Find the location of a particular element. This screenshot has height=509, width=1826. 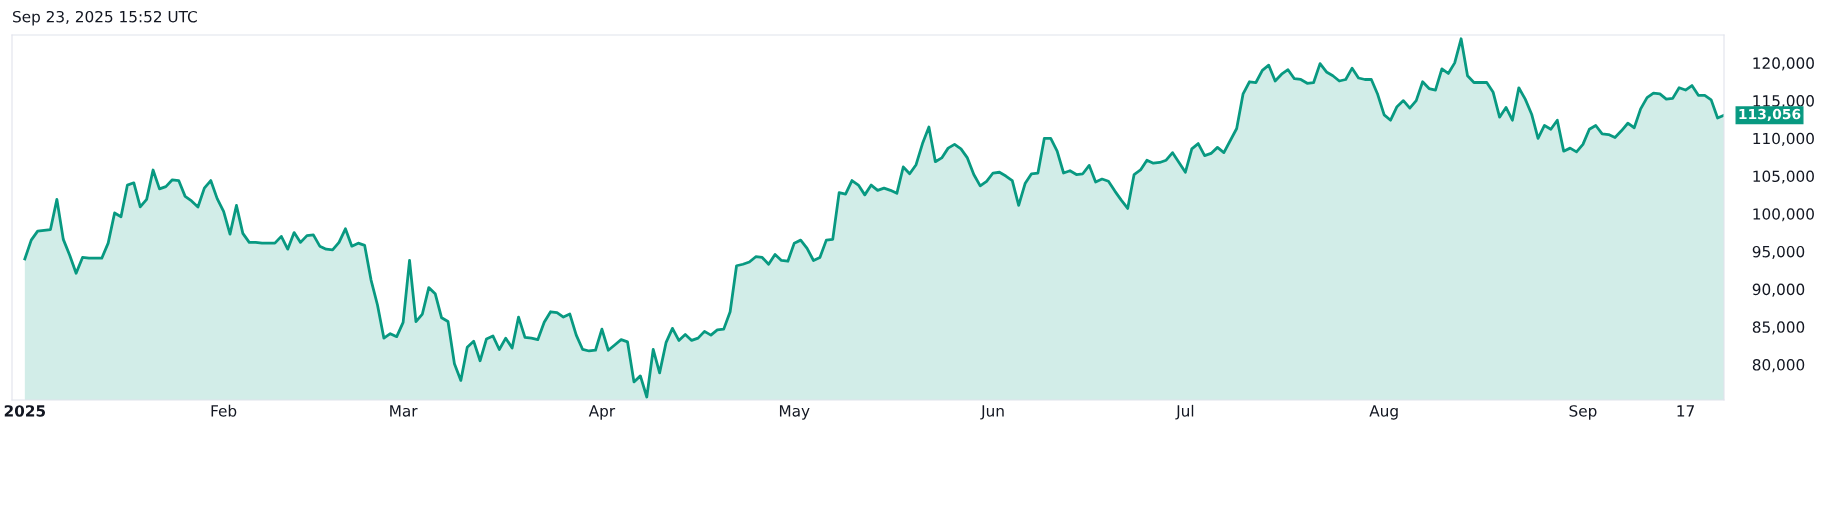

x-tick-label: Mar is located at coordinates (404, 411).